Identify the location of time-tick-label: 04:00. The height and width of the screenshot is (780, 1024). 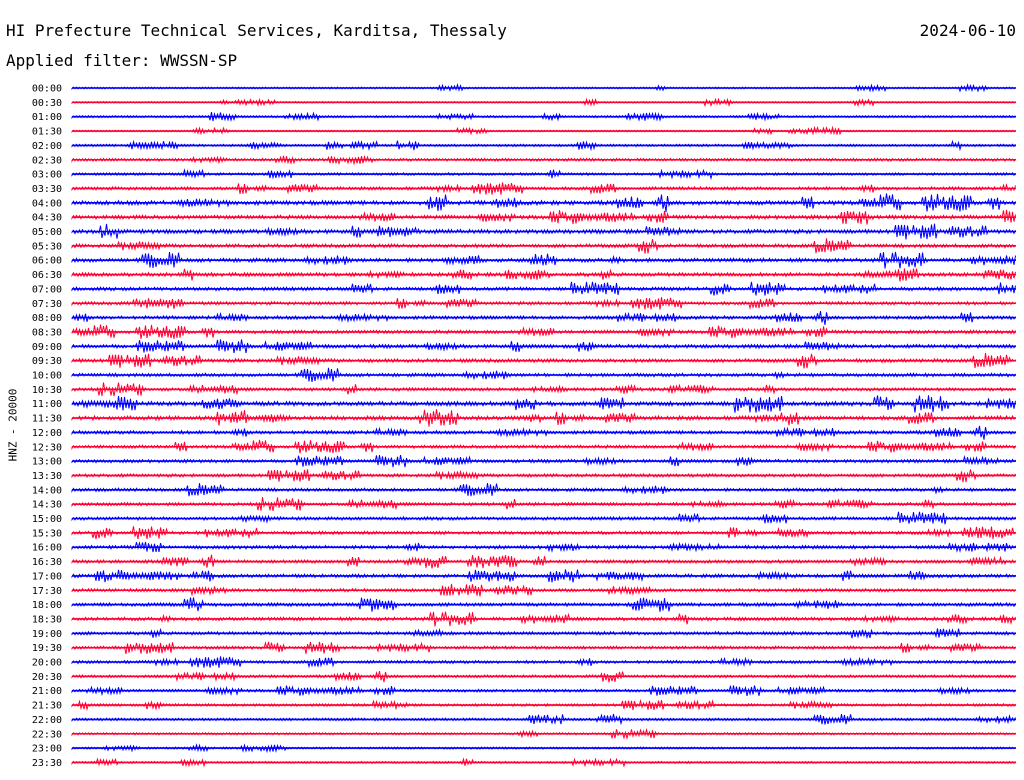
(47, 203).